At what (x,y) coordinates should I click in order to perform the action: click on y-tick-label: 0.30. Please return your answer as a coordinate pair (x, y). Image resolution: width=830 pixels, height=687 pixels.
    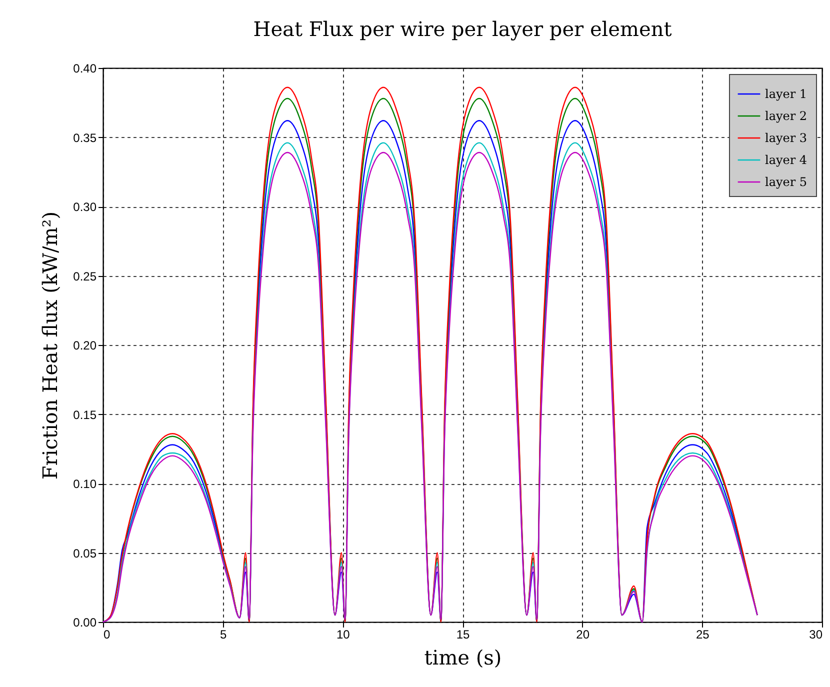
    Looking at the image, I should click on (85, 207).